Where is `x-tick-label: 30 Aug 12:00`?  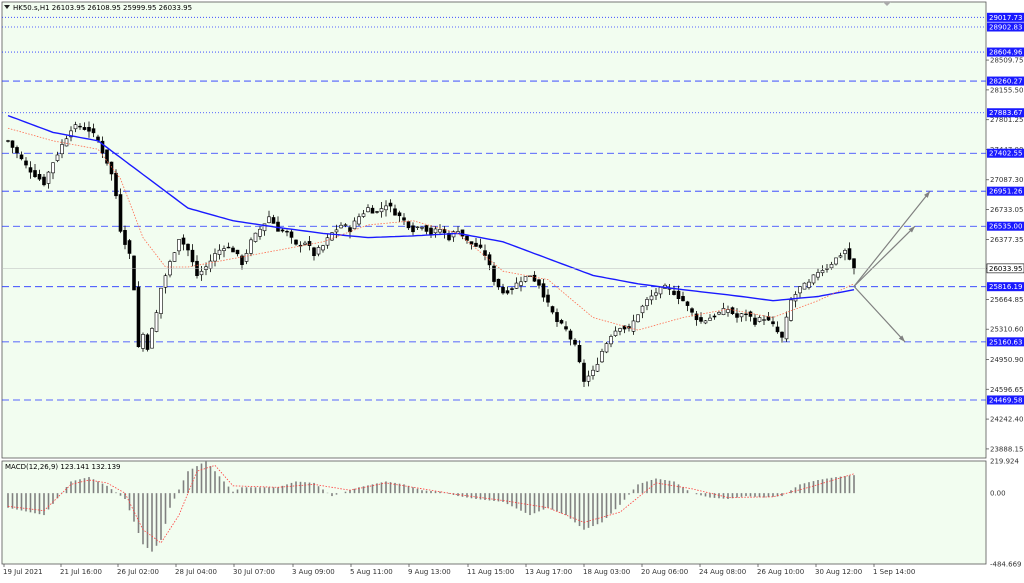 x-tick-label: 30 Aug 12:00 is located at coordinates (838, 572).